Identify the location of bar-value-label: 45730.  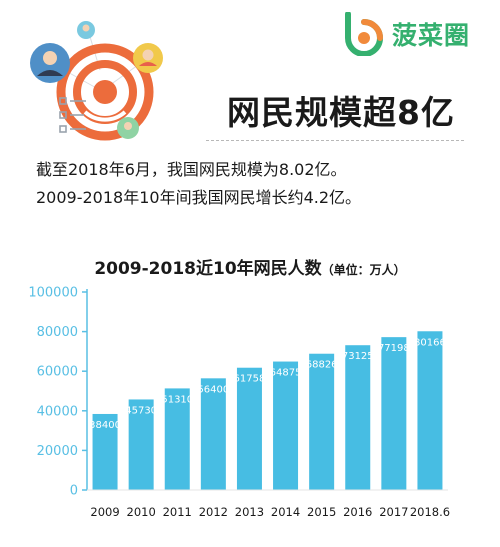
(141, 410).